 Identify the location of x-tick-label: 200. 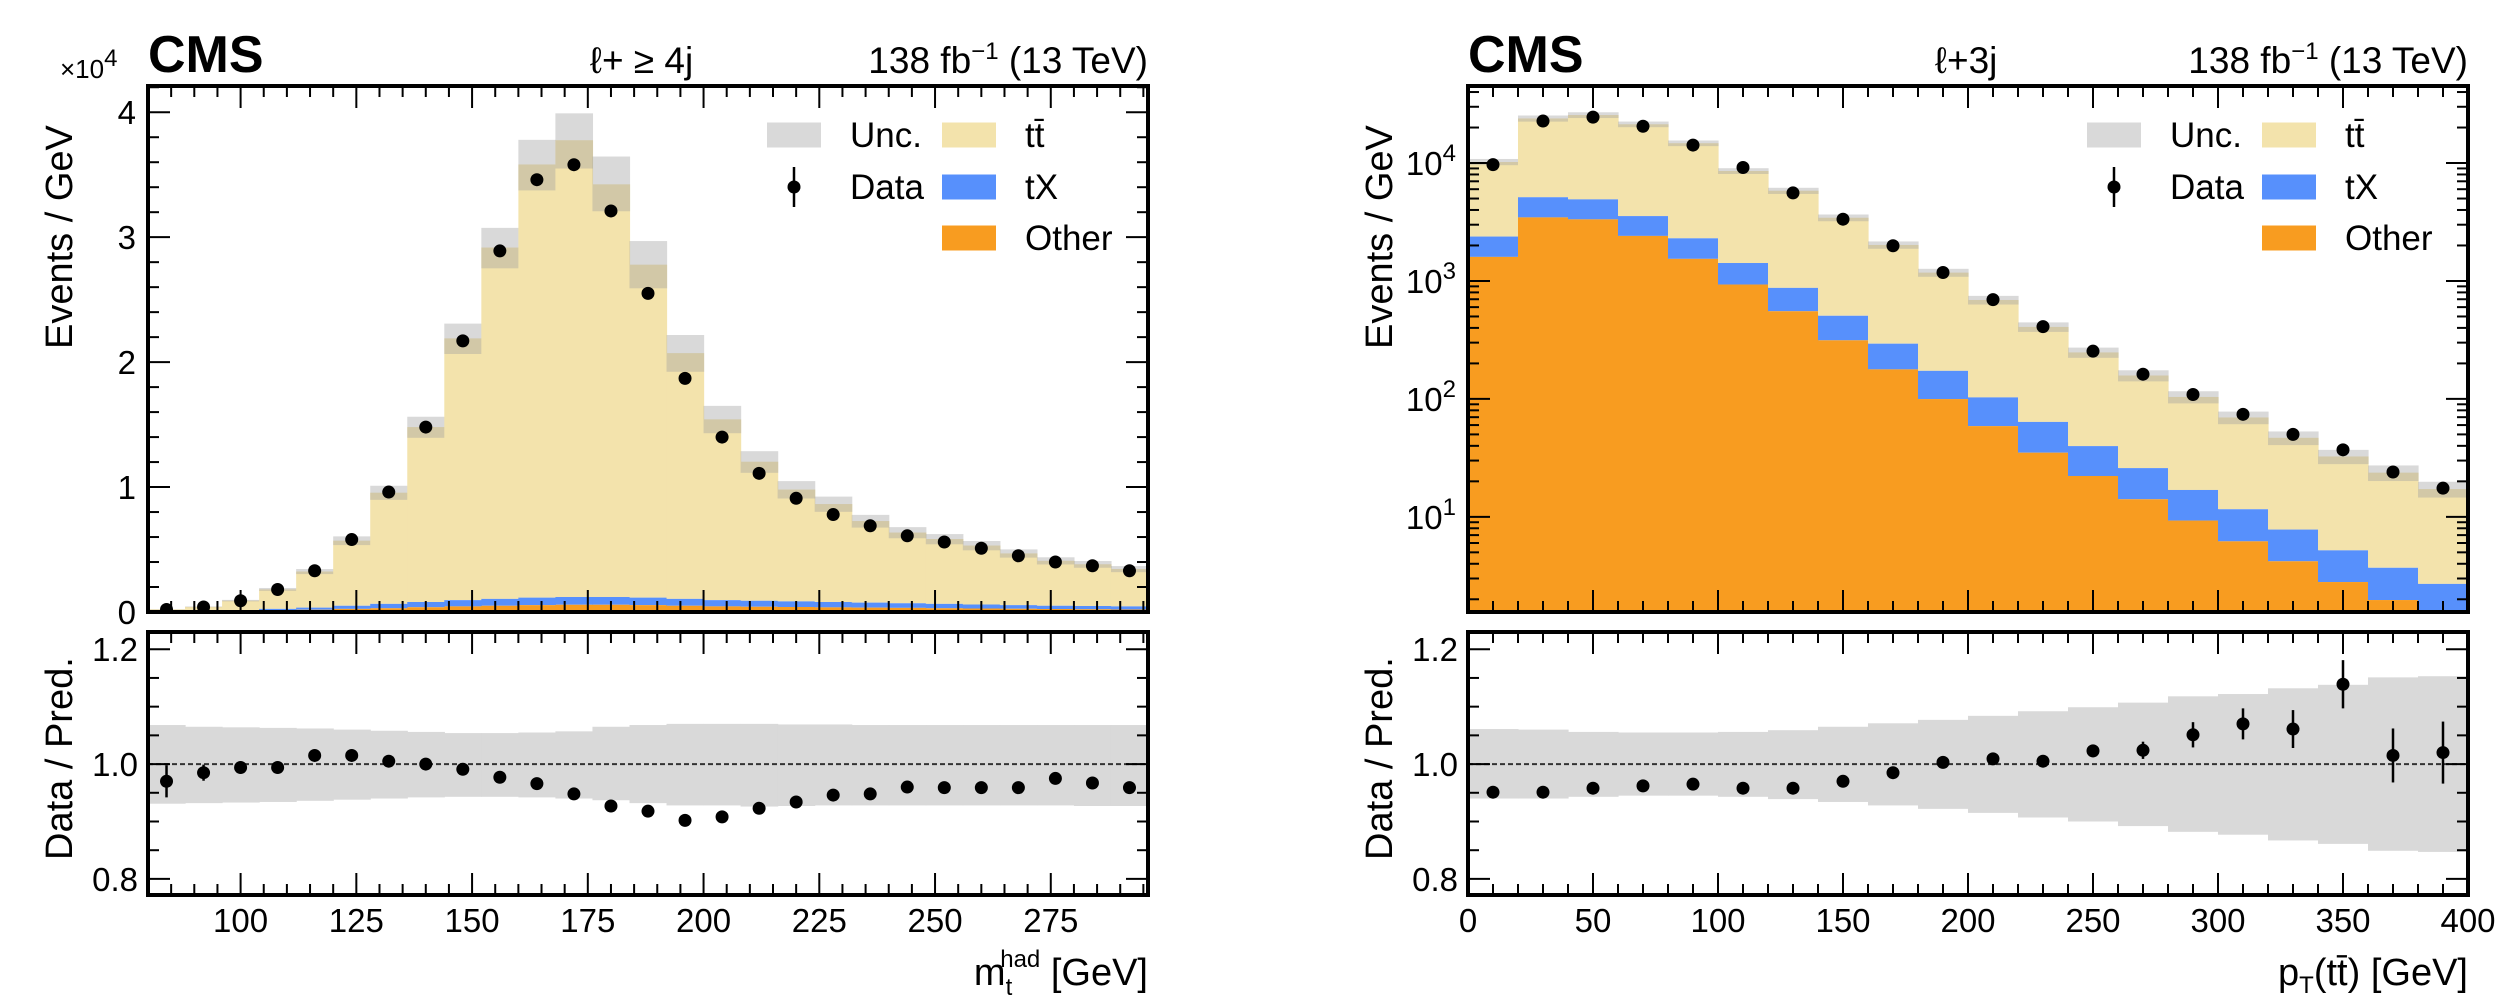
(703, 920).